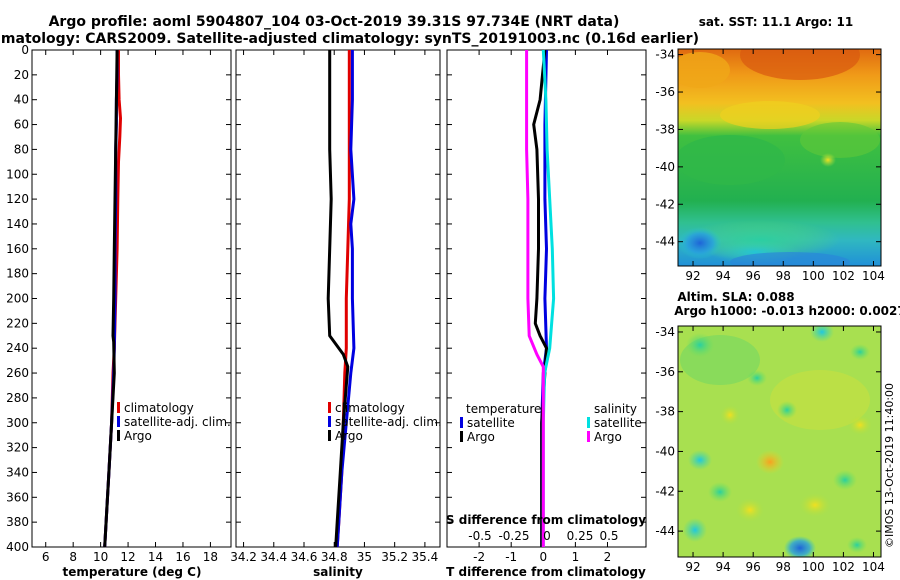 Image resolution: width=900 pixels, height=580 pixels. Describe the element at coordinates (17, 373) in the screenshot. I see `depth-tick-label: 260` at that location.